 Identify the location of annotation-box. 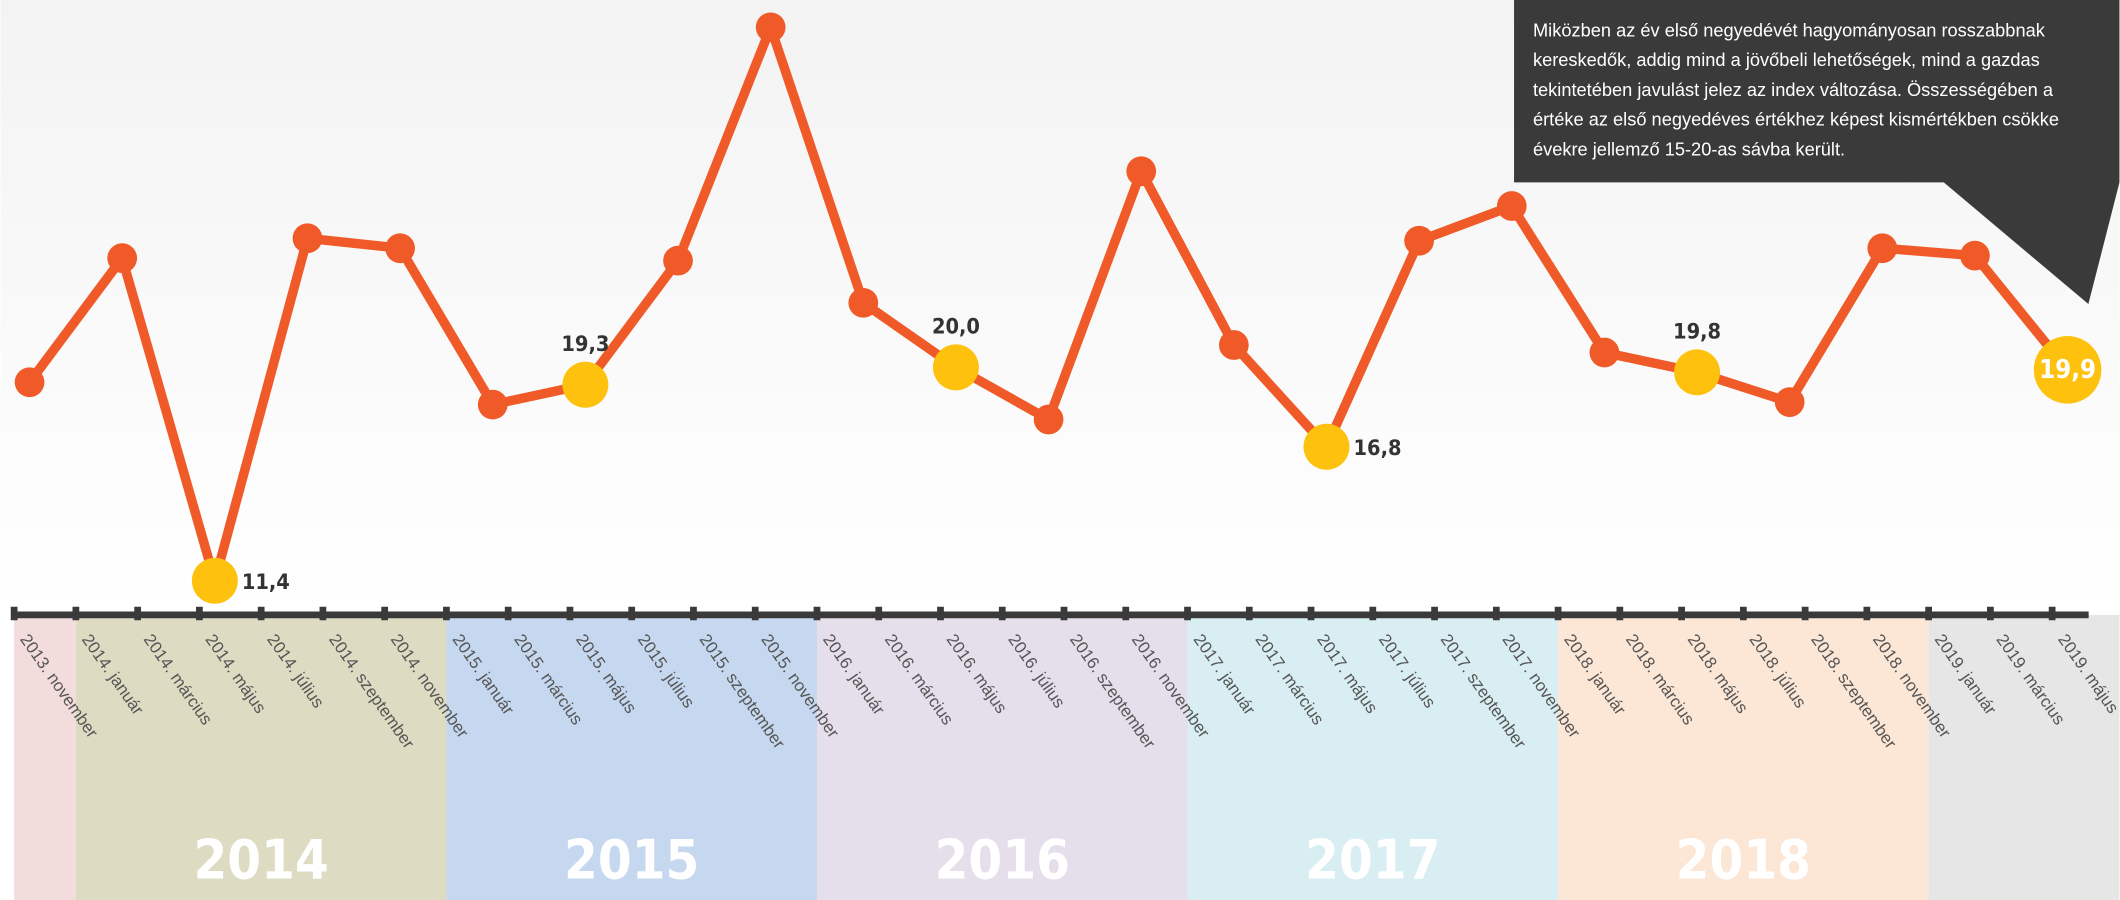
(1817, 152).